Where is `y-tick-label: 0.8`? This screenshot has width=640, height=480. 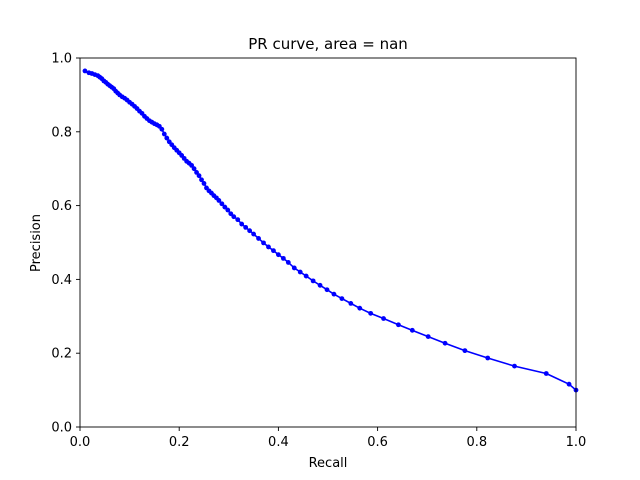 y-tick-label: 0.8 is located at coordinates (61, 132).